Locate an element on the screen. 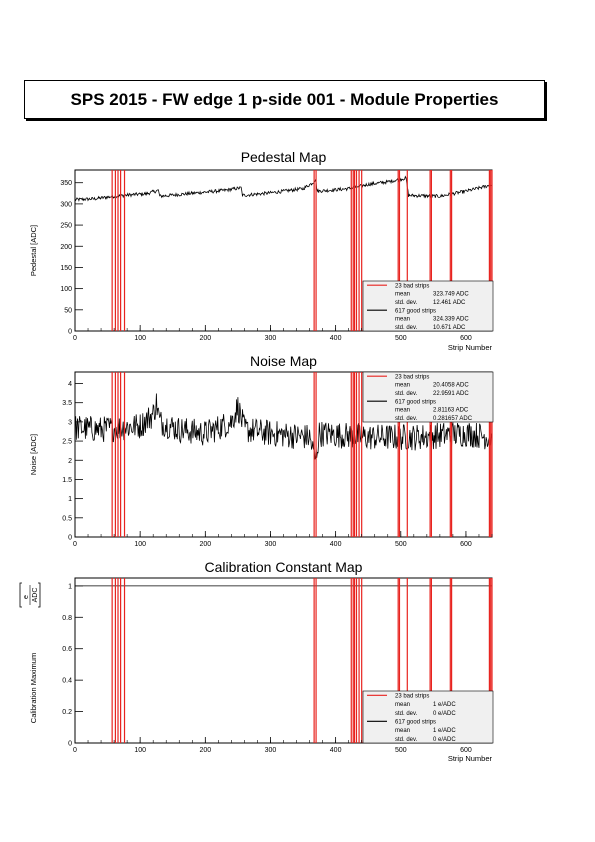 This screenshot has height=842, width=595. y-axis-label: Noise [ADC] is located at coordinates (33, 454).